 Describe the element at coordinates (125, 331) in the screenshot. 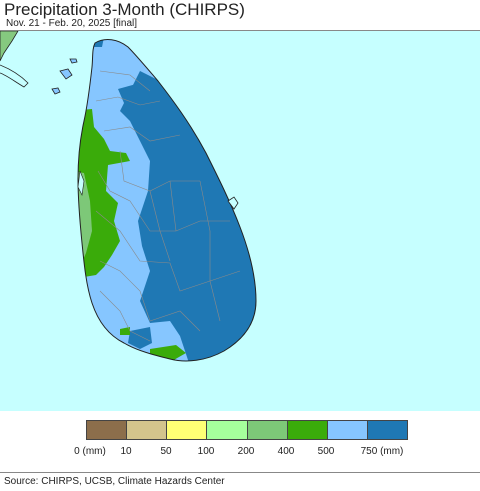

I see `precip-zone-500-islet` at that location.